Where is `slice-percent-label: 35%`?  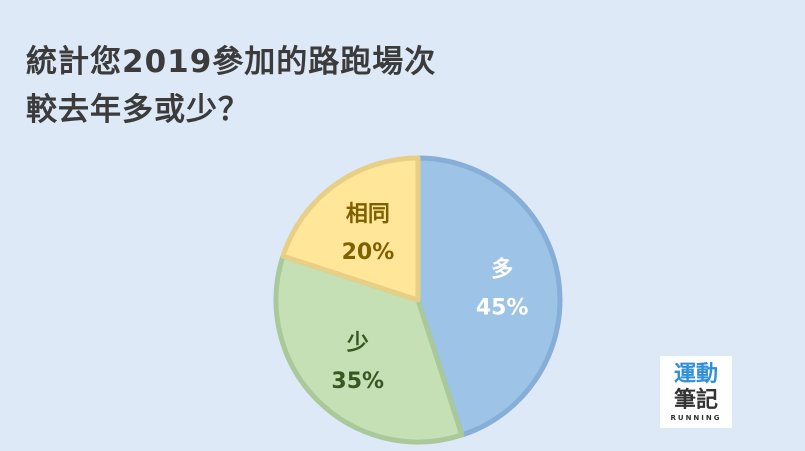
slice-percent-label: 35% is located at coordinates (357, 381).